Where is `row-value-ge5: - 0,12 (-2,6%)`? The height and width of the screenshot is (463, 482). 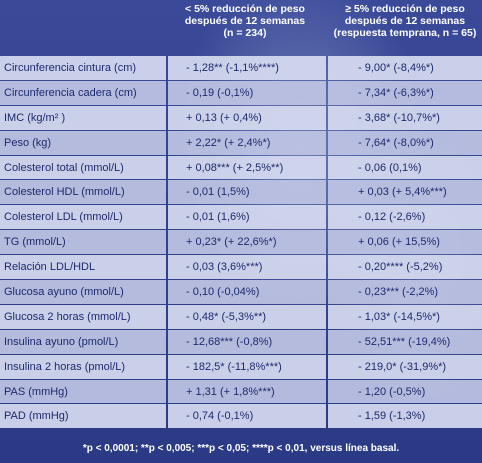 row-value-ge5: - 0,12 (-2,6%) is located at coordinates (405, 217).